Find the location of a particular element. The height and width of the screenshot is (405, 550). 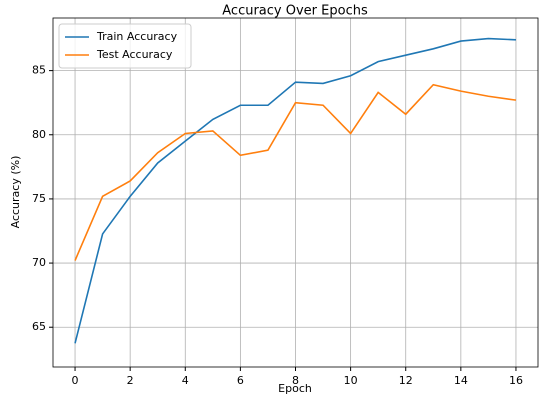

x-tick-label: 12 is located at coordinates (406, 380).